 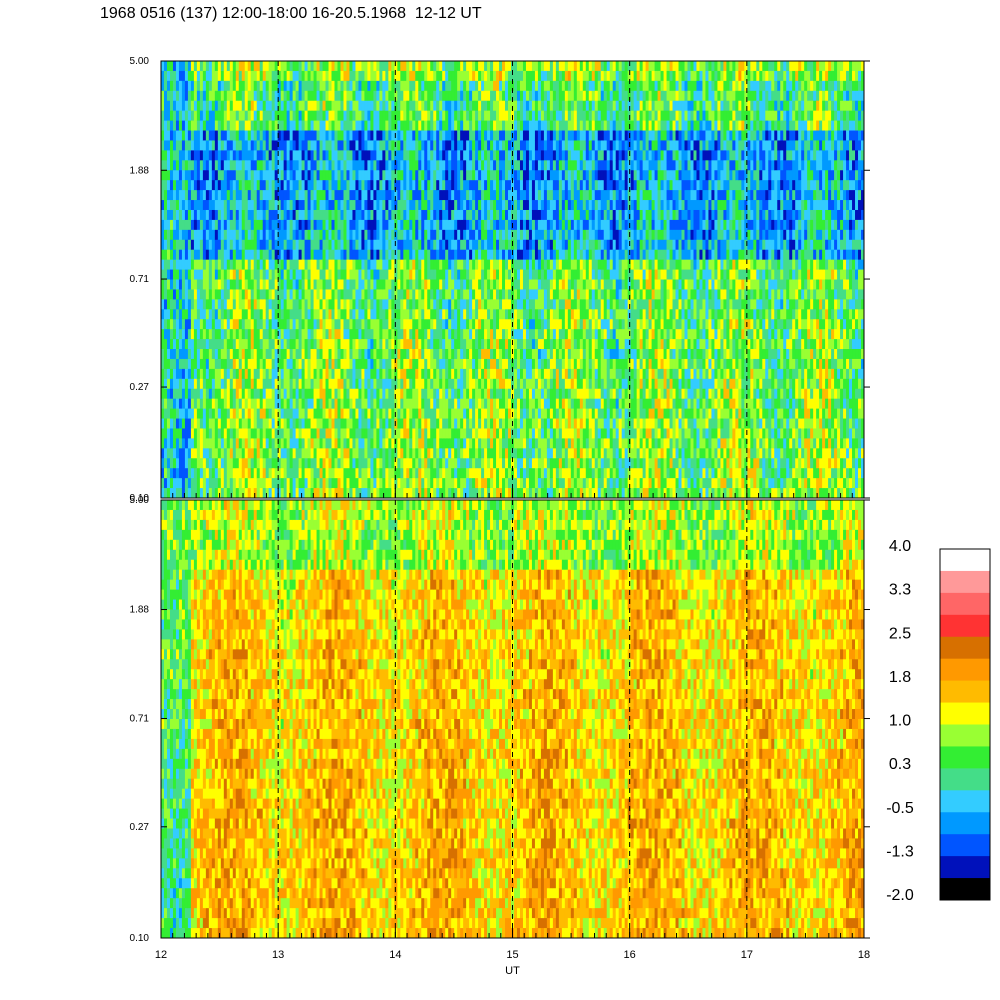 What do you see at coordinates (278, 955) in the screenshot?
I see `x-tick-label: 13` at bounding box center [278, 955].